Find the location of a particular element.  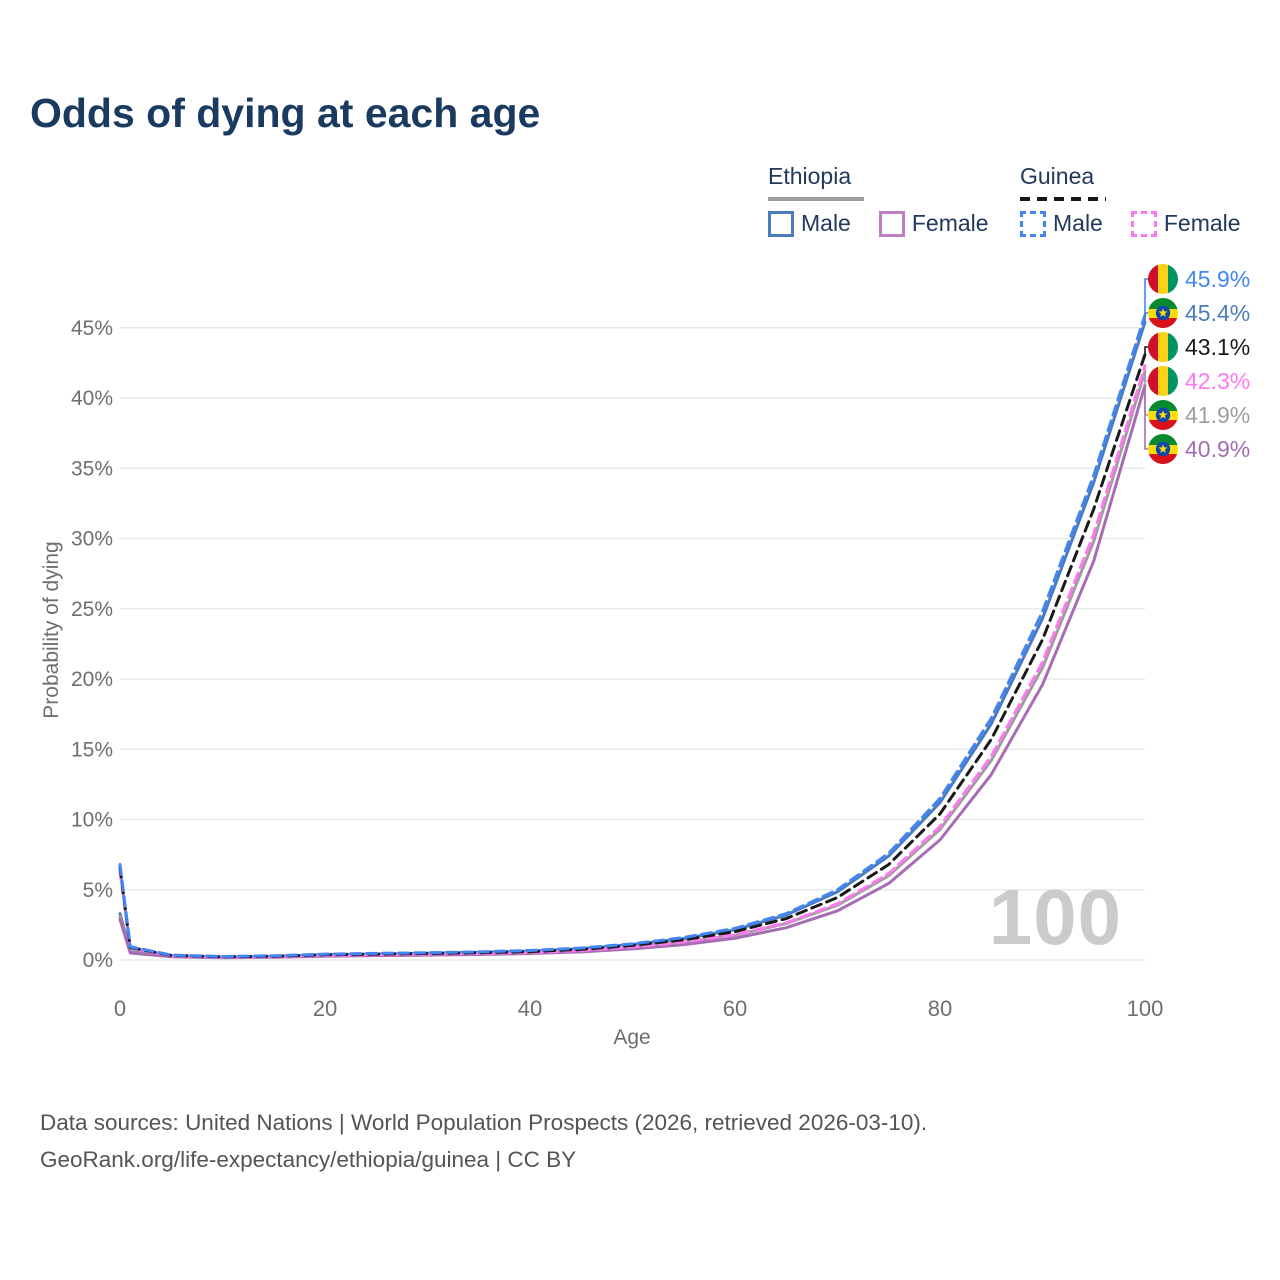

end-label-guinea-male: 45.9% is located at coordinates (1199, 279).